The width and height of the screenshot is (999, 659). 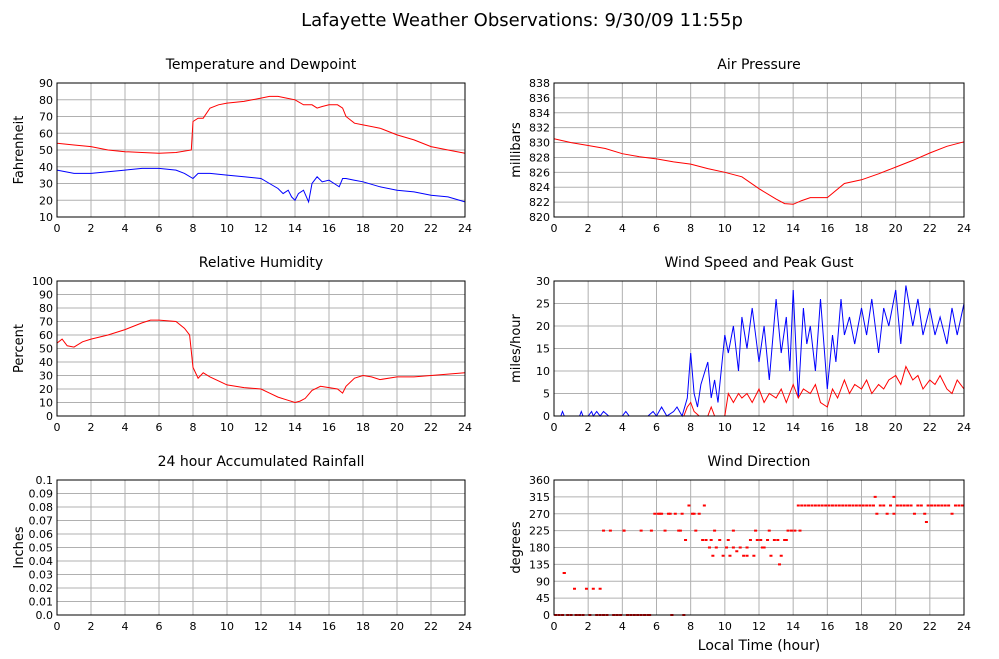 What do you see at coordinates (41, 561) in the screenshot?
I see `y-tick-label: 0.04` at bounding box center [41, 561].